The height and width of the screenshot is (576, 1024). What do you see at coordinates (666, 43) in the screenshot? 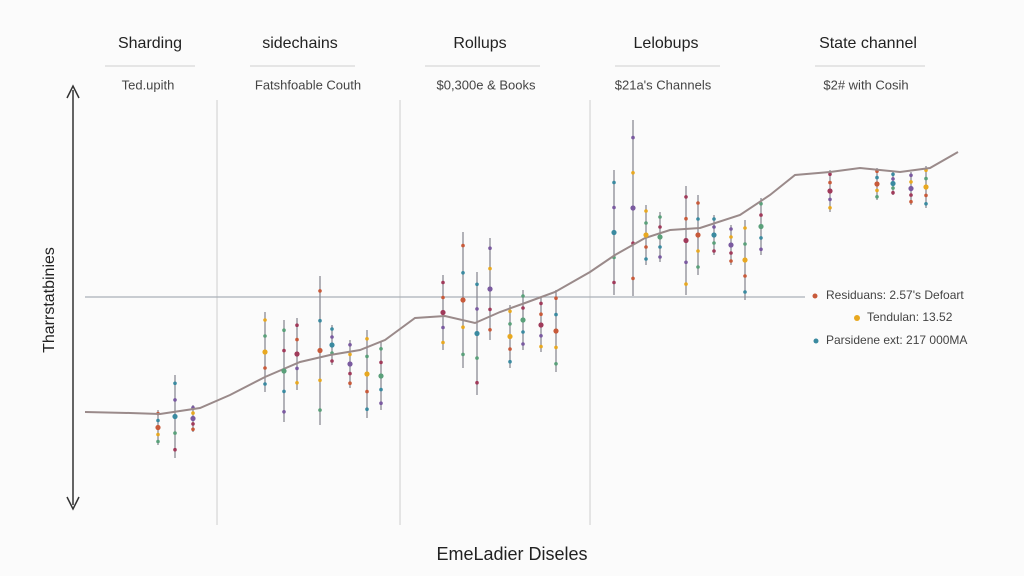
I see `column-title: Lelobups` at bounding box center [666, 43].